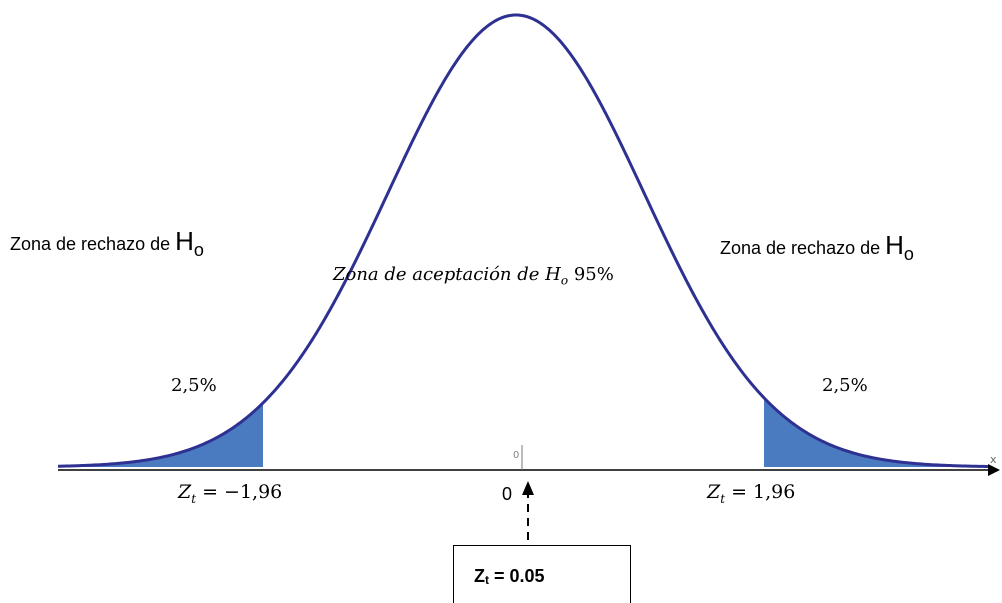 Image resolution: width=1002 pixels, height=603 pixels. Describe the element at coordinates (230, 493) in the screenshot. I see `left-critical-value: Zt = −1,96` at that location.